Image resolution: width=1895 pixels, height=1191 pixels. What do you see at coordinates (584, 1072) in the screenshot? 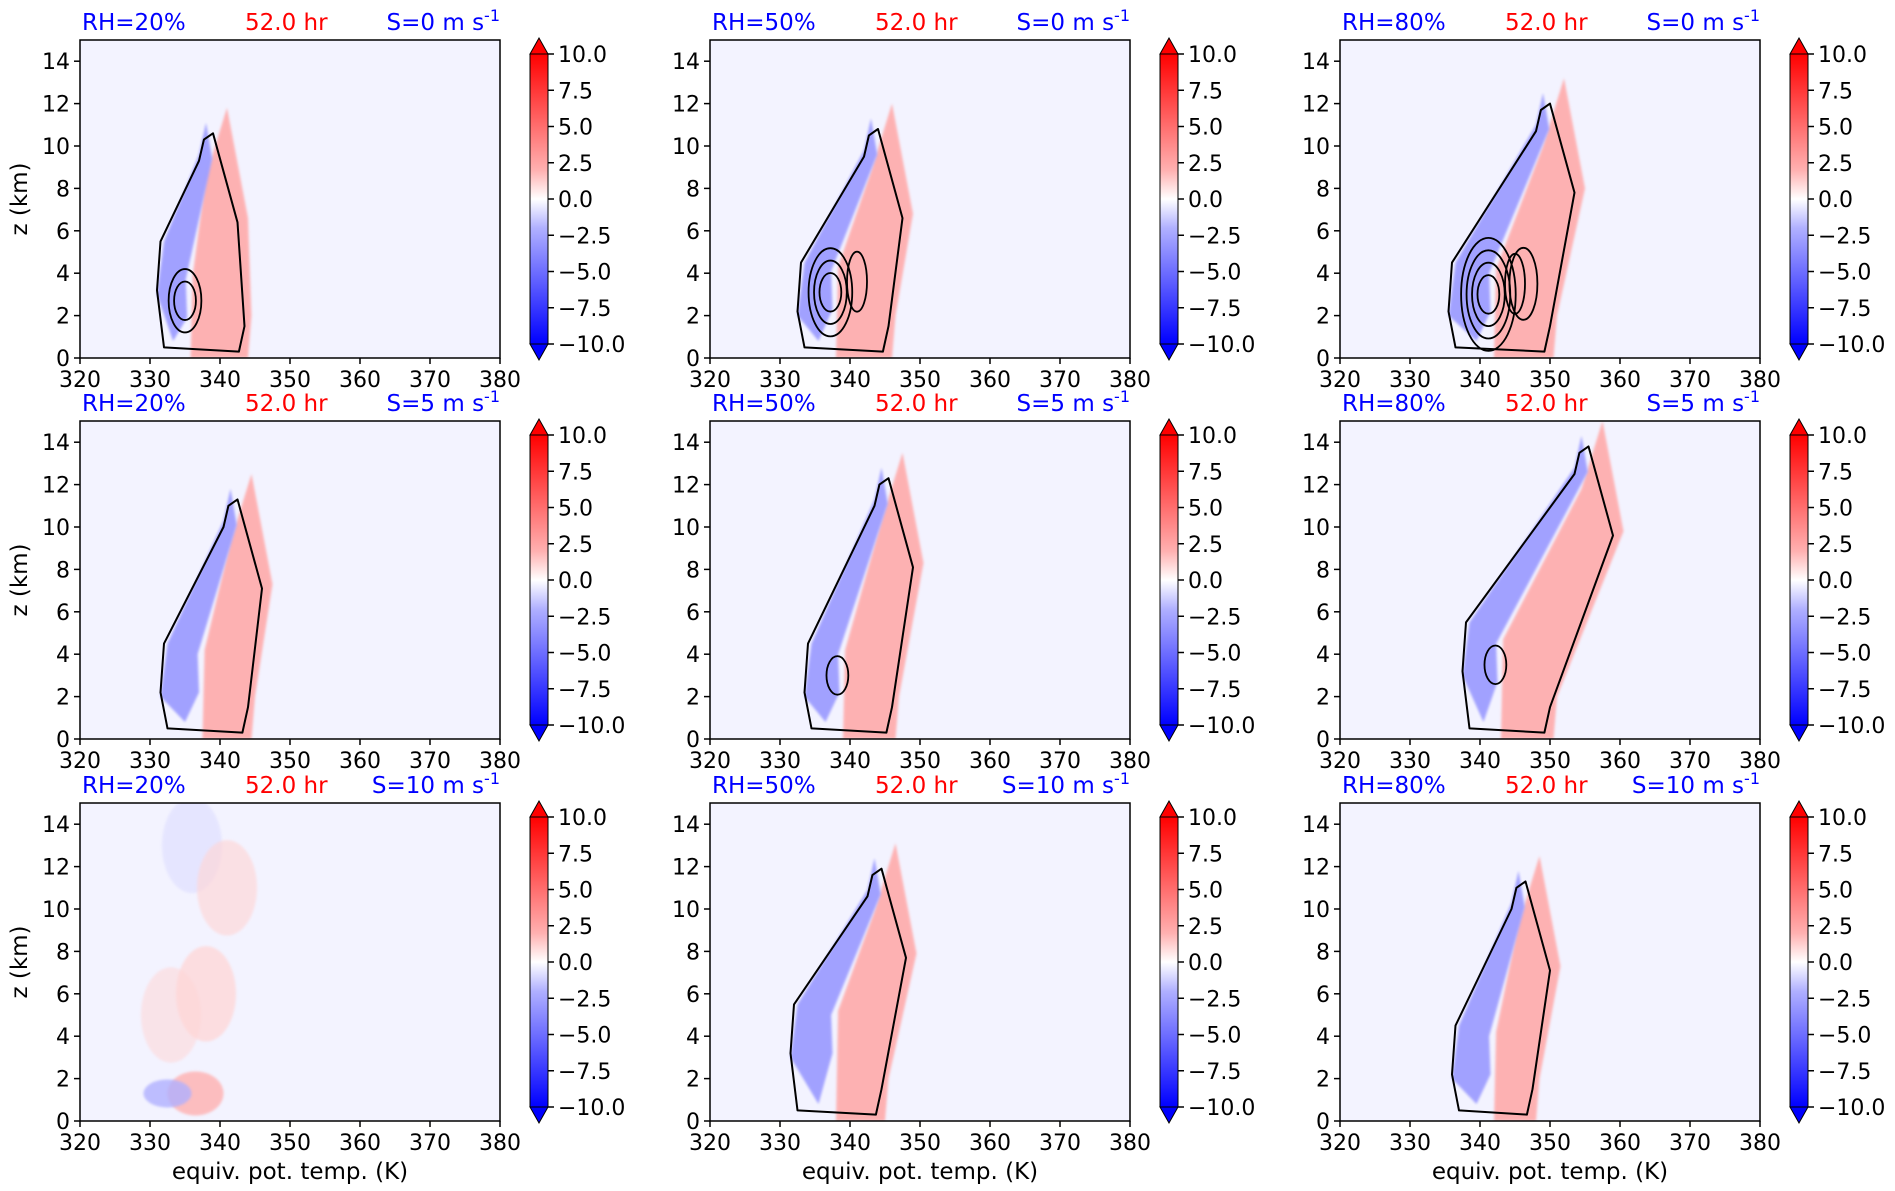
I see `colorbar-tick-label: −7.5` at bounding box center [584, 1072].